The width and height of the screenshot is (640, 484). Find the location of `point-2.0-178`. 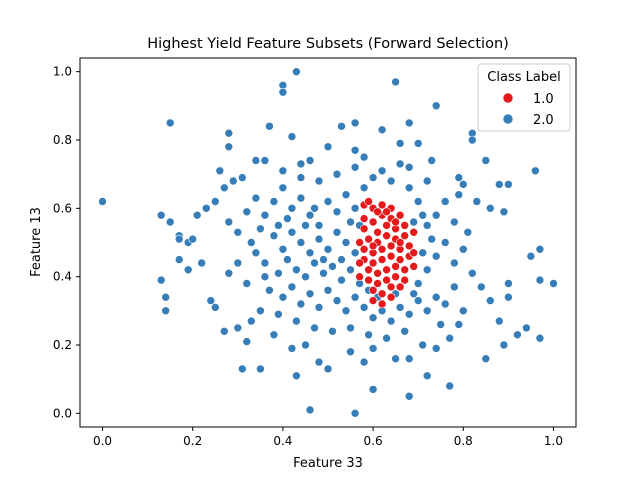

point-2.0-178 is located at coordinates (301, 177).